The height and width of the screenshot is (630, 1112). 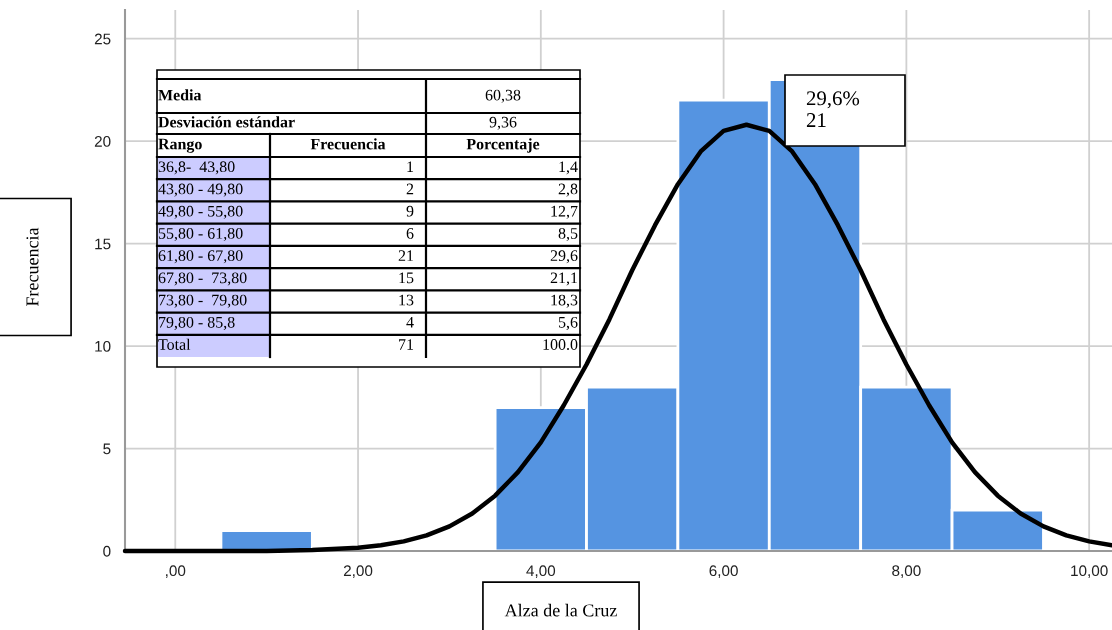 I want to click on annotation: 1,4, so click(x=568, y=168).